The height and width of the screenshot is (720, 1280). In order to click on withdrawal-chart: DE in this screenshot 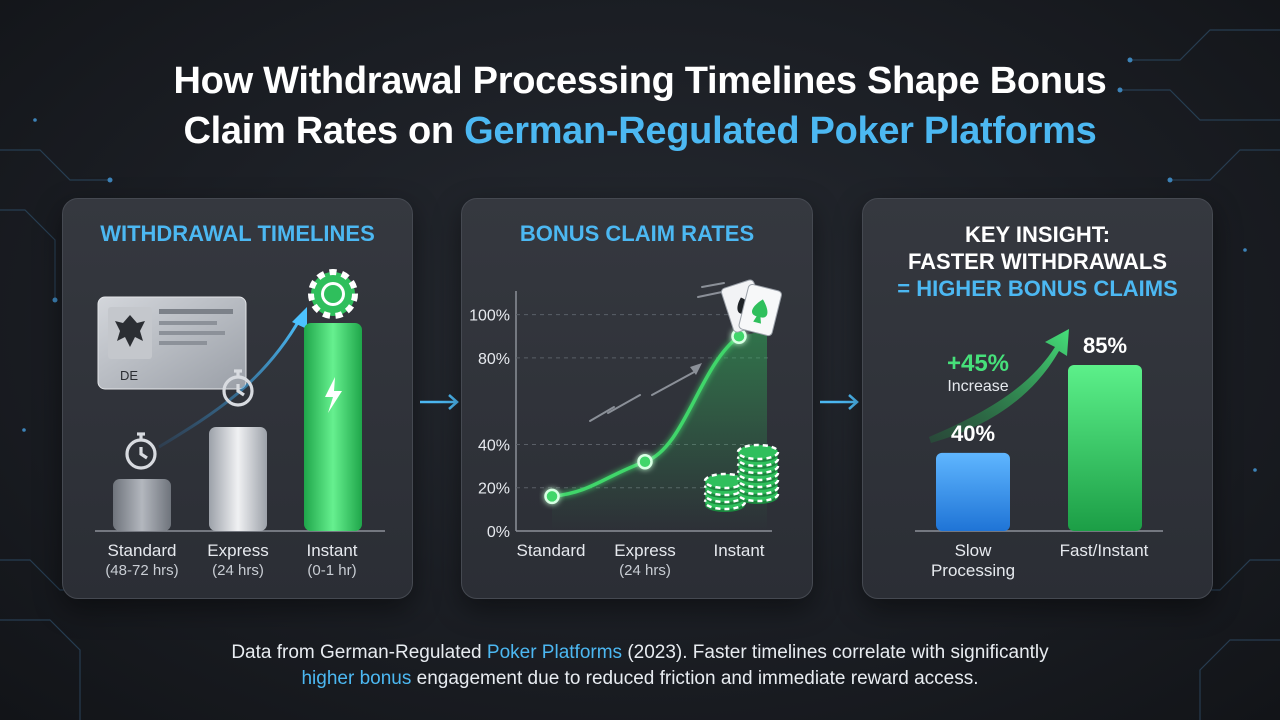, I will do `click(240, 400)`.